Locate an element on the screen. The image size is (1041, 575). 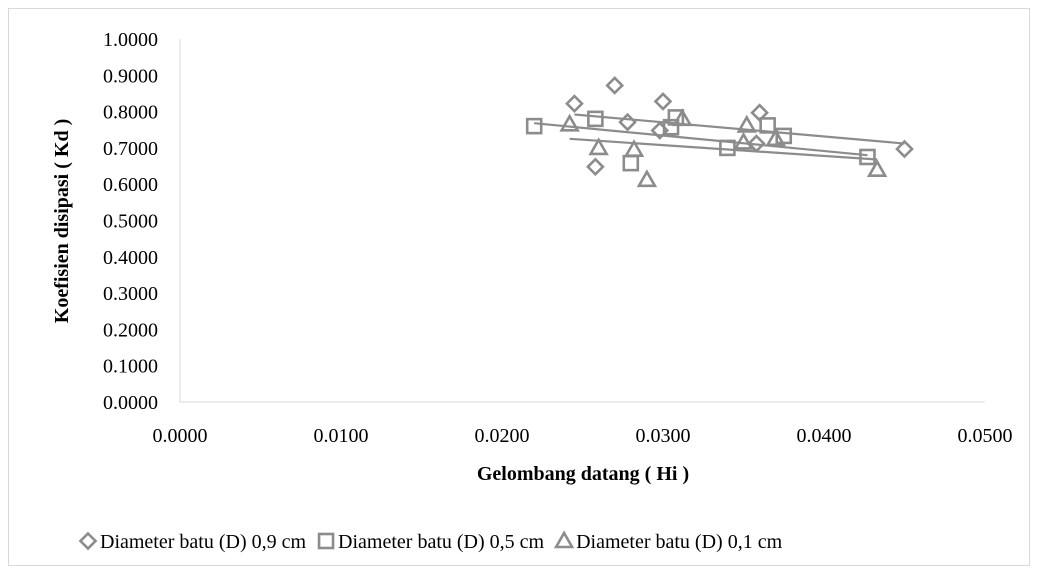
legend-label: Diameter batu (D) 0,1 cm is located at coordinates (679, 542).